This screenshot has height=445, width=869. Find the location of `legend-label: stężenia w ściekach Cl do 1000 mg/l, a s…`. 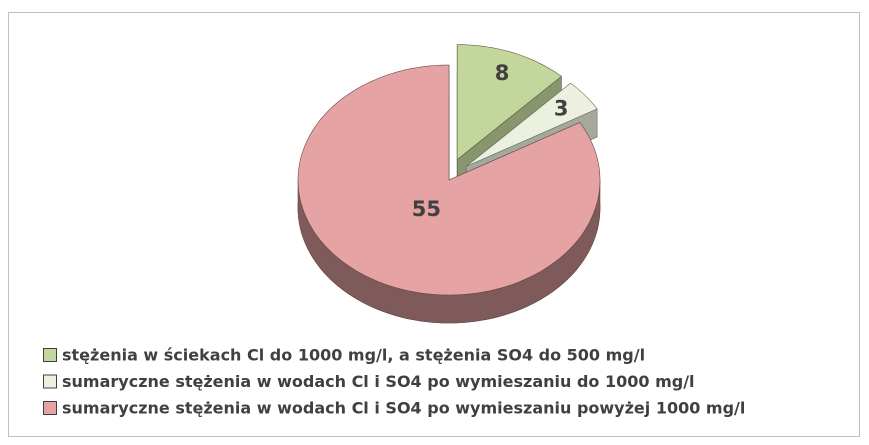

legend-label: stężenia w ściekach Cl do 1000 mg/l, a s… is located at coordinates (353, 355).